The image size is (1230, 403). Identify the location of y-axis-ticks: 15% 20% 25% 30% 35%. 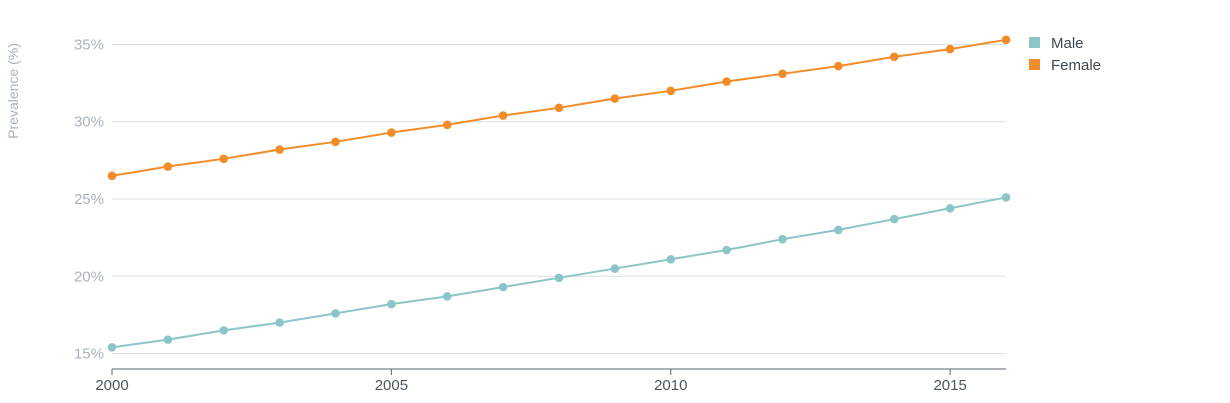
(89, 199).